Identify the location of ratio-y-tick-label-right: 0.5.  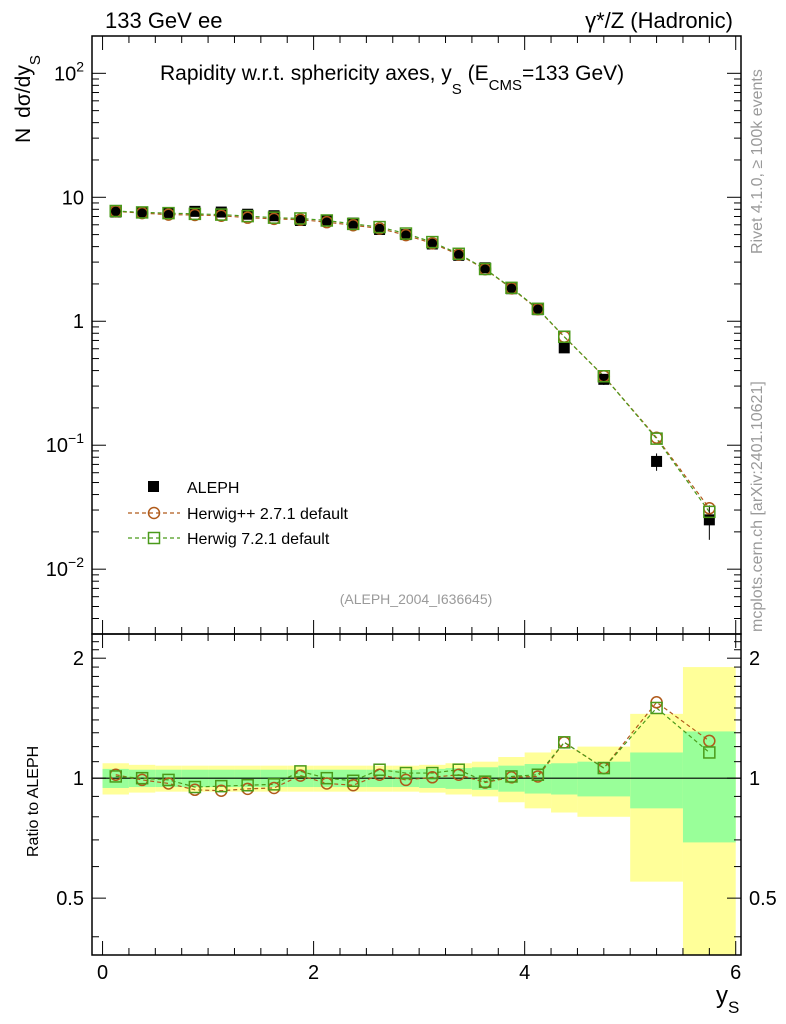
(763, 899).